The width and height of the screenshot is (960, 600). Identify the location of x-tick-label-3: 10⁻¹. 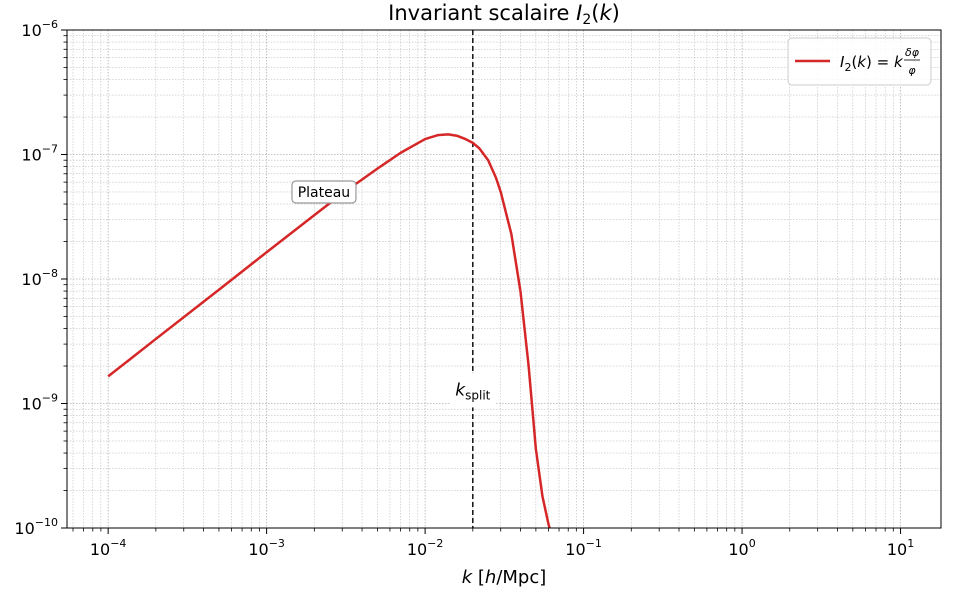
(583, 548).